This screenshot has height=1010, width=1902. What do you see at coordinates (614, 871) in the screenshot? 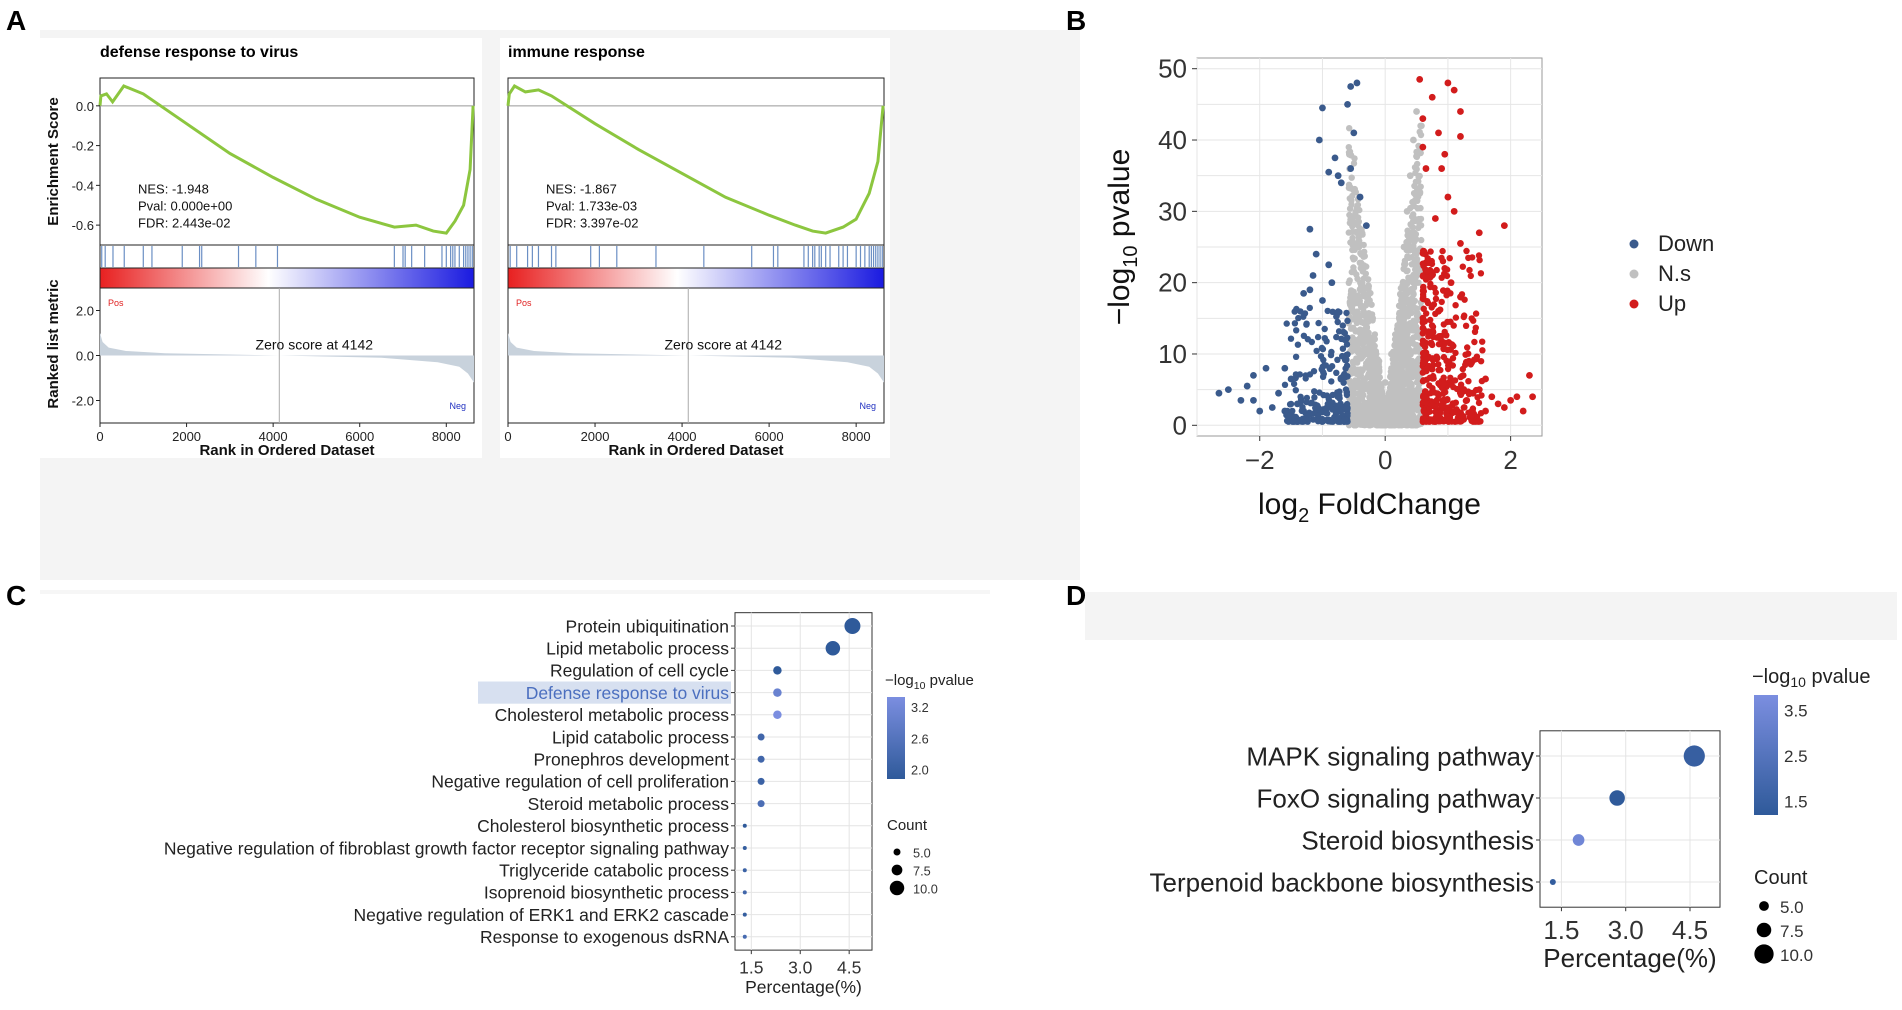
I see `category-label: Triglyceride catabolic process` at bounding box center [614, 871].